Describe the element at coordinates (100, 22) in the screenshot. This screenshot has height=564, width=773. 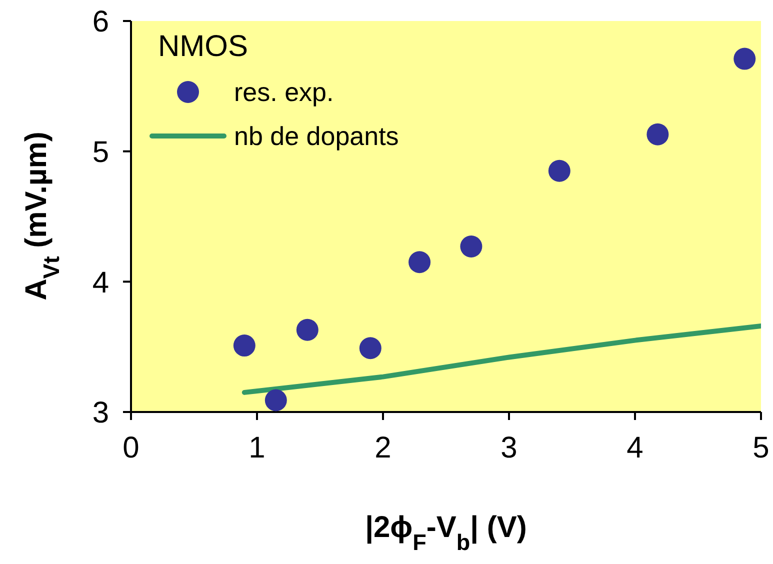
I see `y-tick-label: 6` at that location.